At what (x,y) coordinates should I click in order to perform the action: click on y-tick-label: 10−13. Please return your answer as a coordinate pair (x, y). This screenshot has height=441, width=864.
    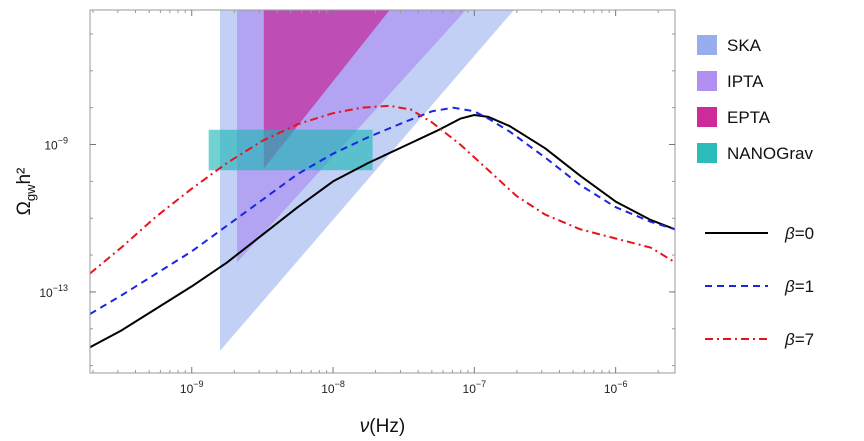
    Looking at the image, I should click on (53, 291).